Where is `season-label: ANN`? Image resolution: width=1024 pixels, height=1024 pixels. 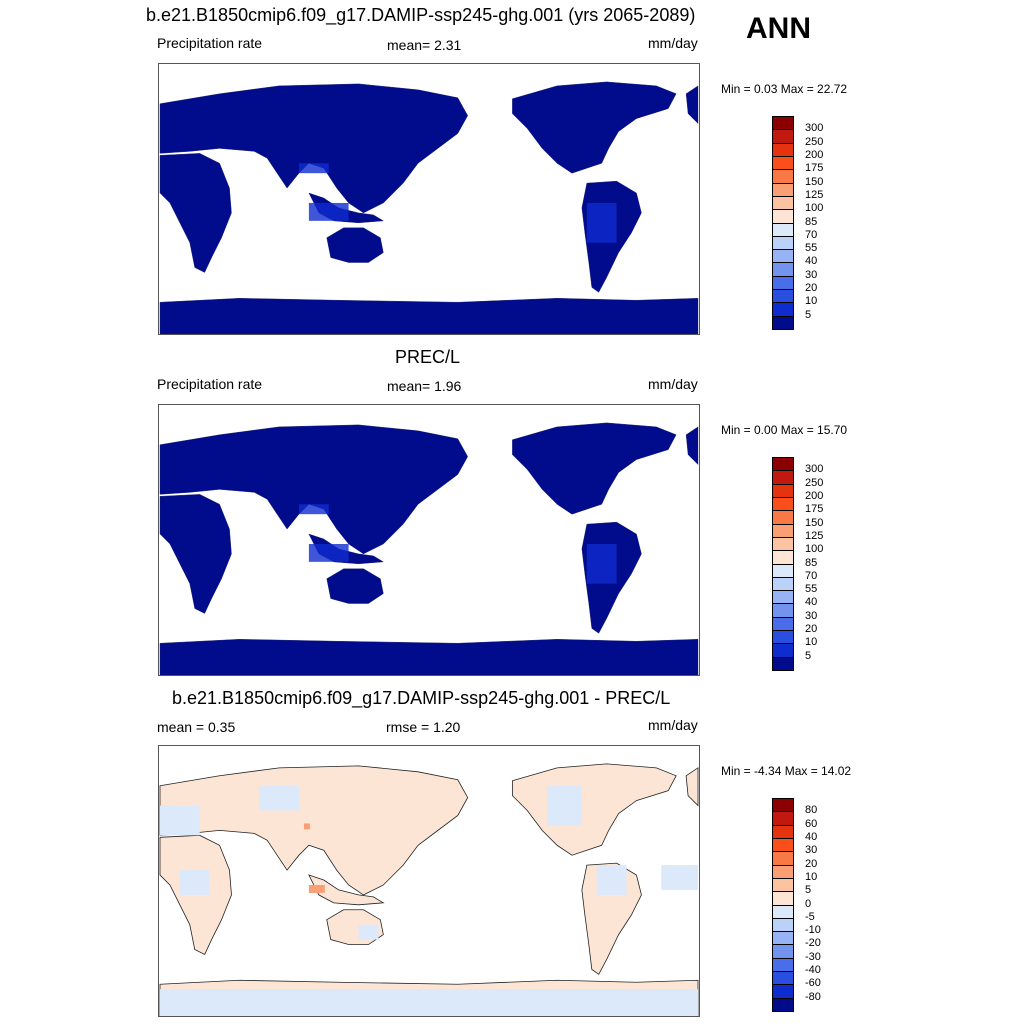
season-label: ANN is located at coordinates (778, 28).